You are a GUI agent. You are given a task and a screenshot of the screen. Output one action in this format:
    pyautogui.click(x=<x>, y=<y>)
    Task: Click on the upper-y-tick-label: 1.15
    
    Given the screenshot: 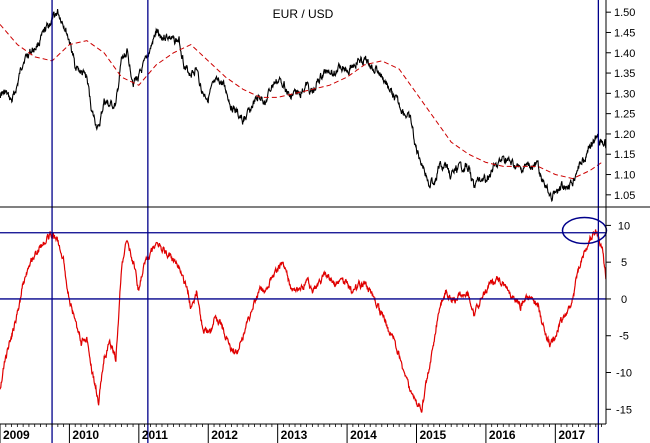 What is the action you would take?
    pyautogui.click(x=624, y=155)
    